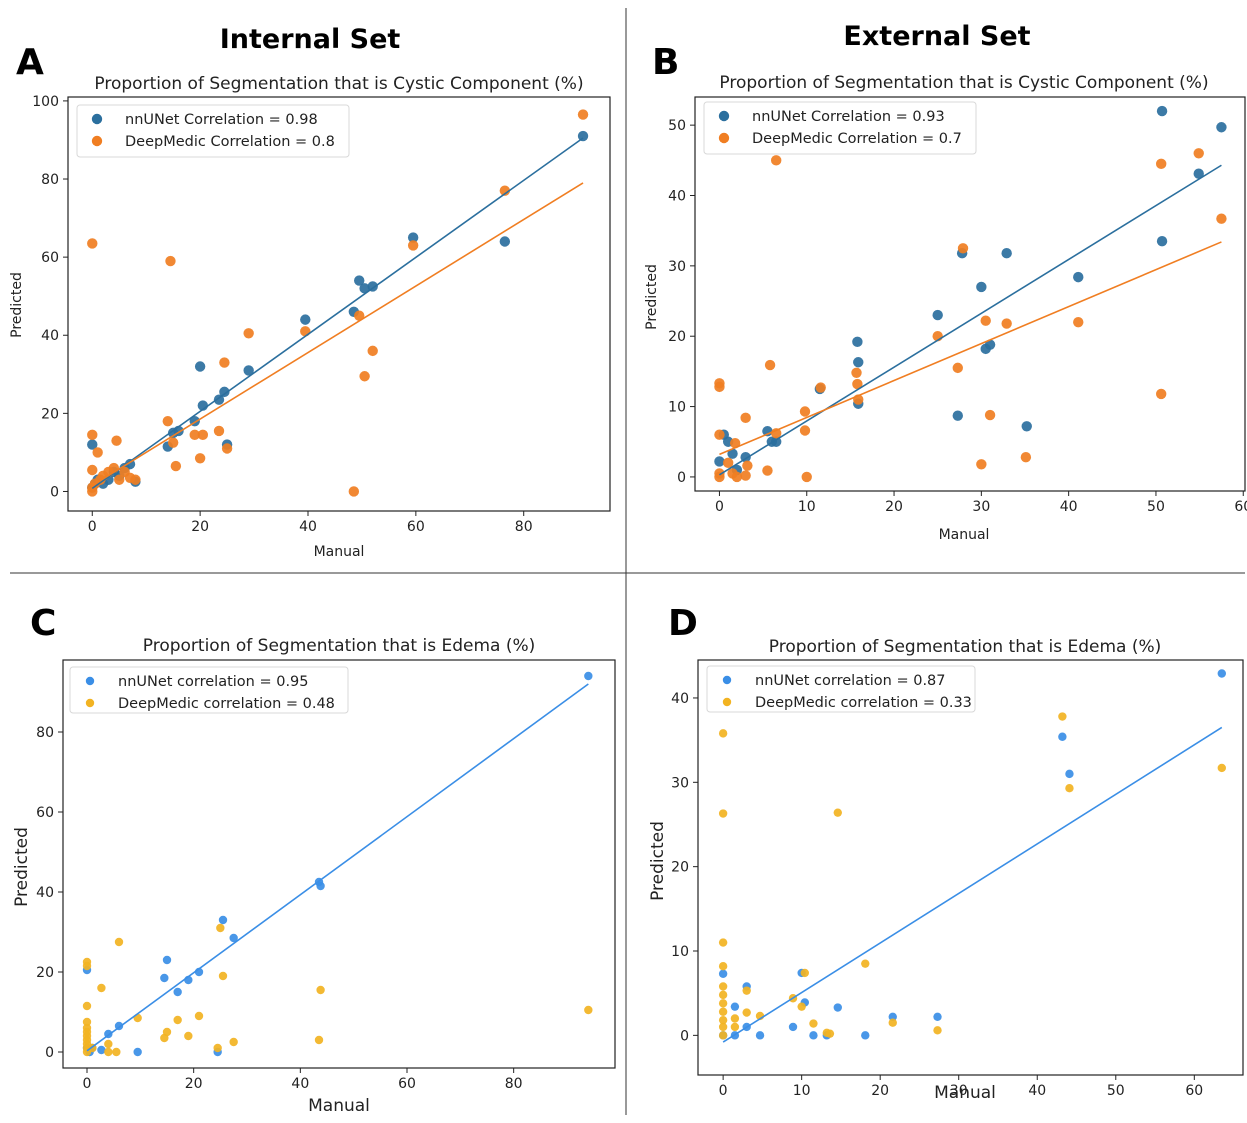 Image resolution: width=1247 pixels, height=1123 pixels. I want to click on y-tick-label: 30, so click(677, 267).